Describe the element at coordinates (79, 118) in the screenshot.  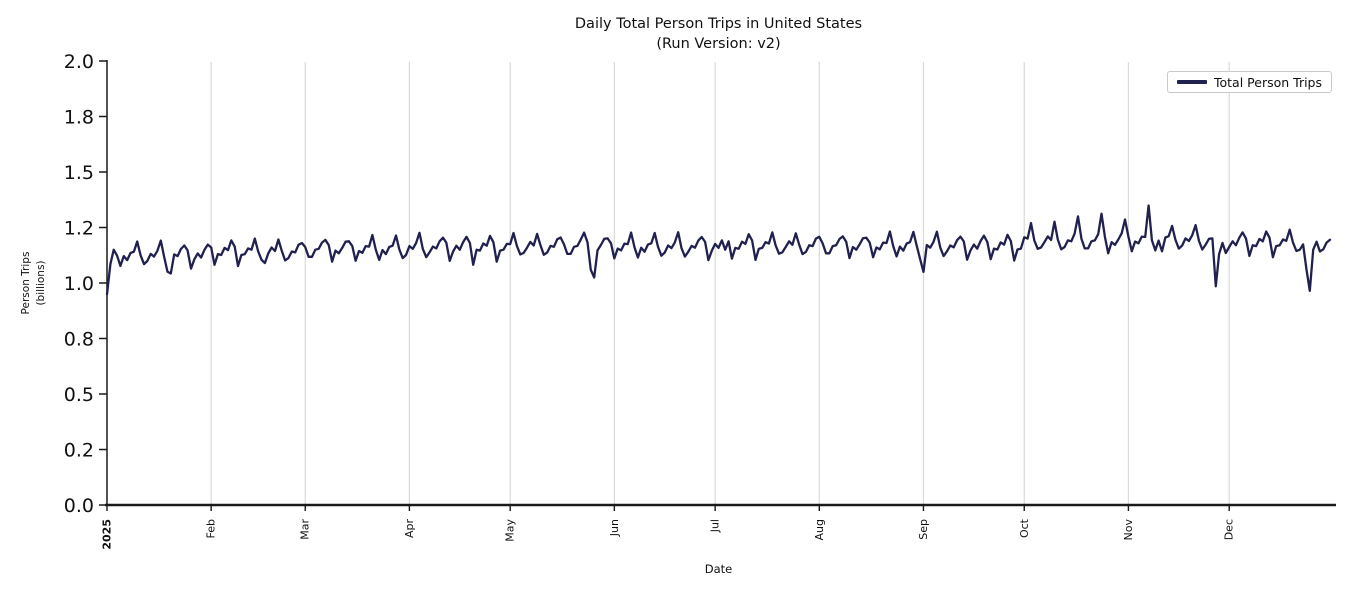
I see `y-tick-label: 1.8` at that location.